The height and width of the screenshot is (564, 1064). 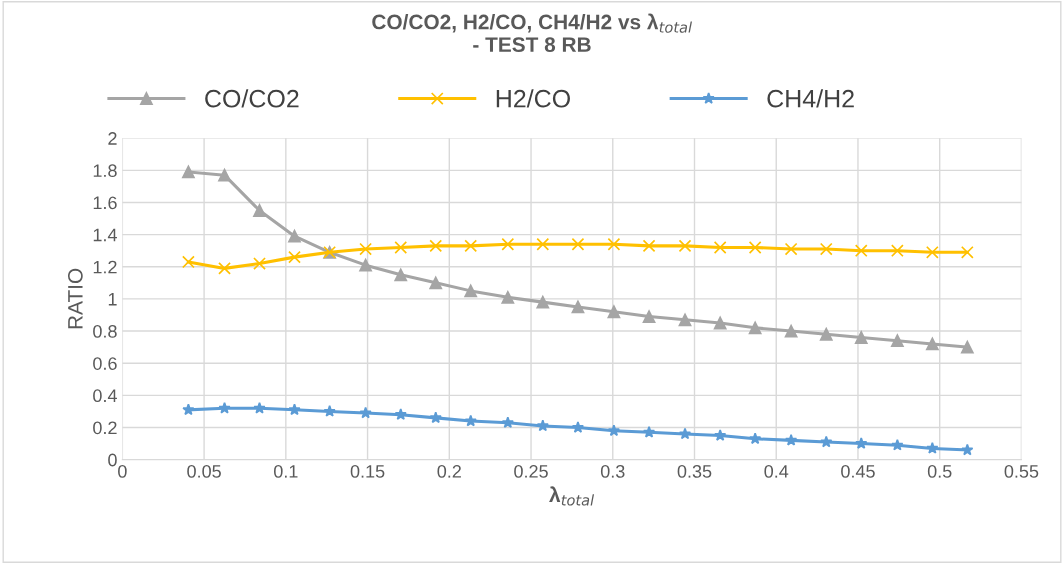 I want to click on legend-label: CO/CO2, so click(x=252, y=98).